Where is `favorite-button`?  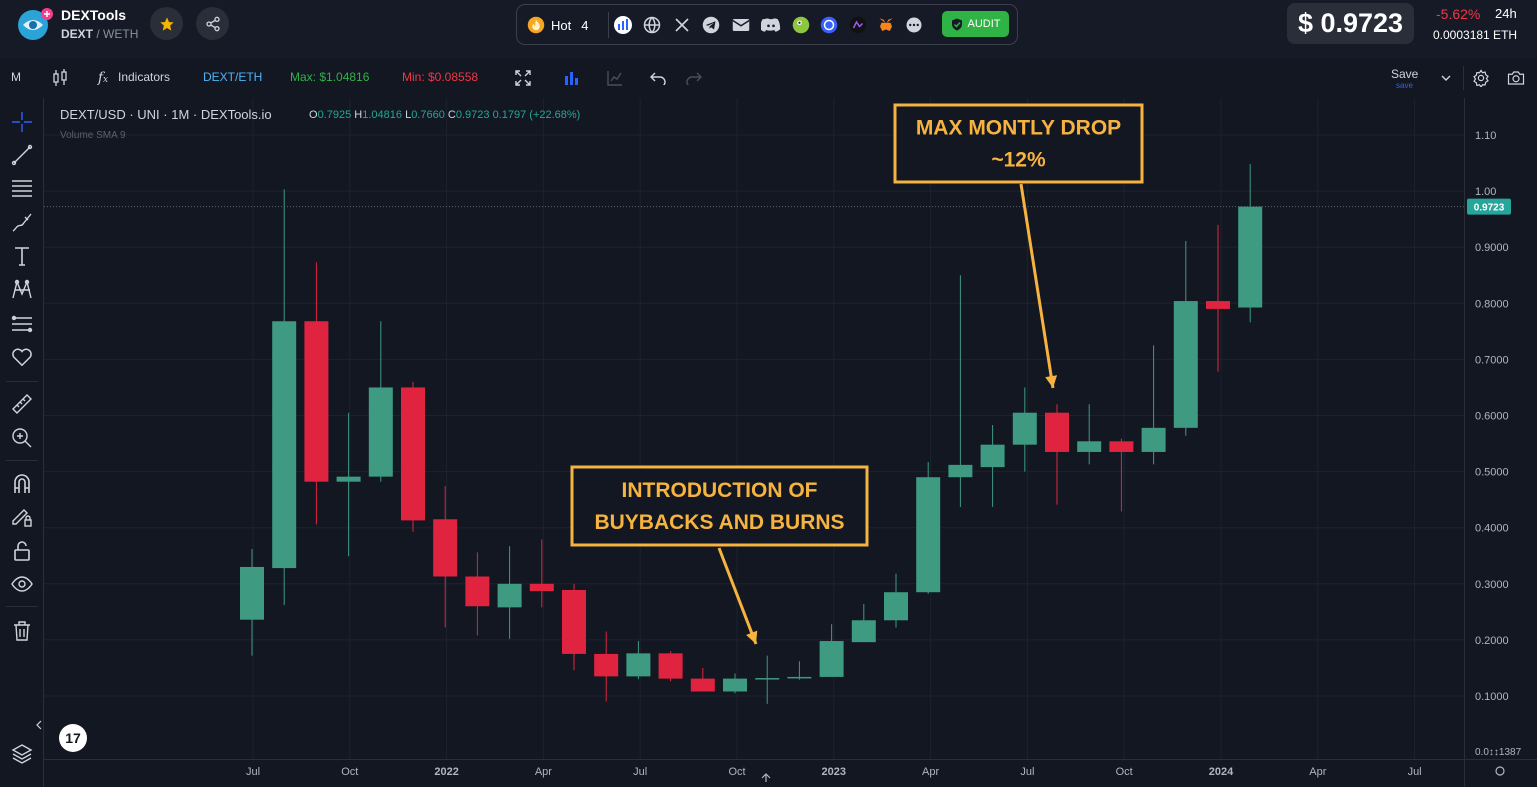 favorite-button is located at coordinates (166, 23).